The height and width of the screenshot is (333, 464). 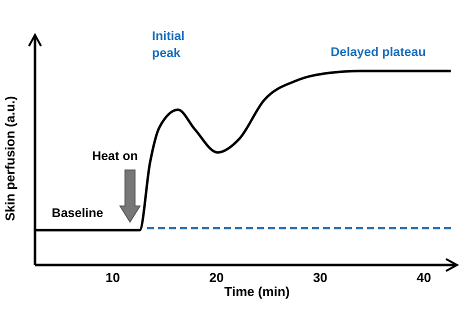 What do you see at coordinates (424, 278) in the screenshot?
I see `x-tick-label: 40` at bounding box center [424, 278].